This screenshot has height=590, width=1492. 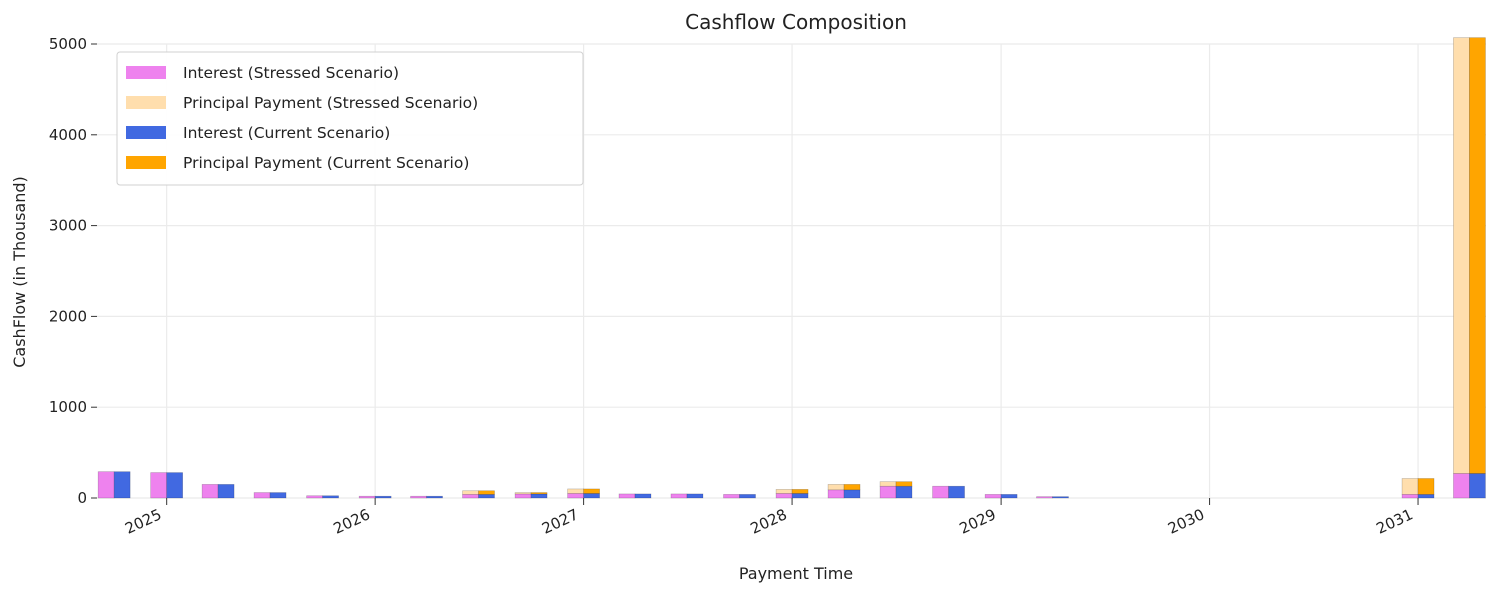 I want to click on x-tick-label: 2026, so click(x=352, y=521).